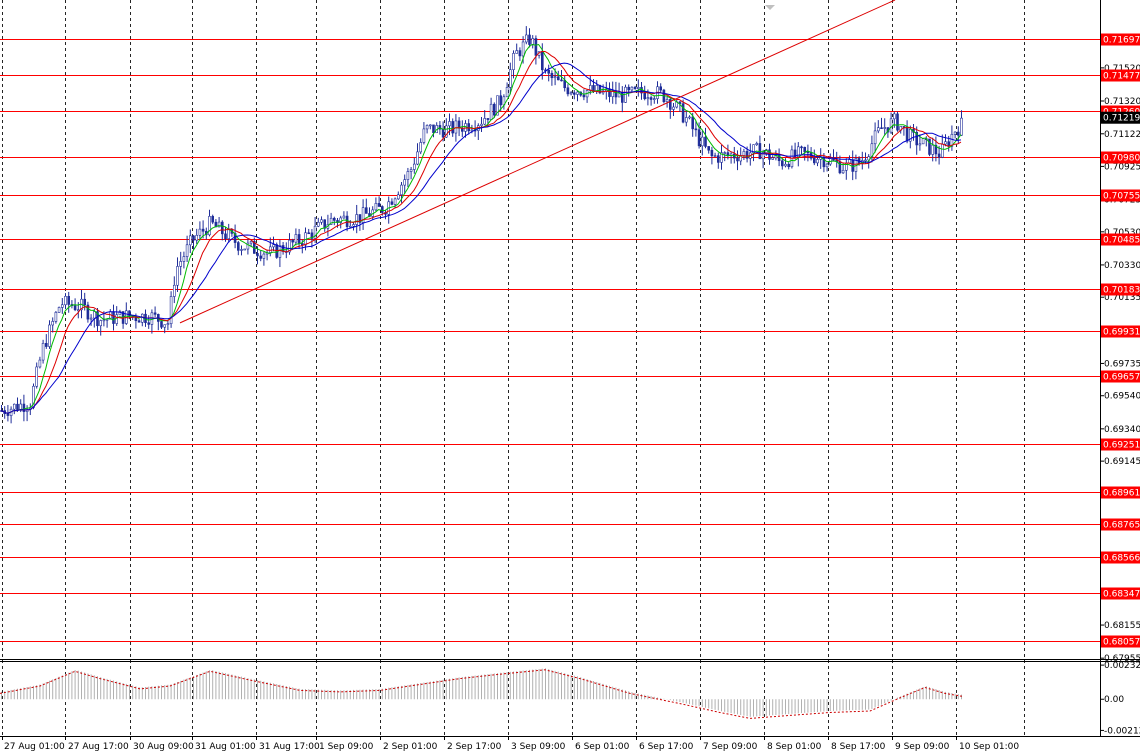 Image resolution: width=1140 pixels, height=754 pixels. I want to click on indicator-tick-label: 0.00, so click(1114, 700).